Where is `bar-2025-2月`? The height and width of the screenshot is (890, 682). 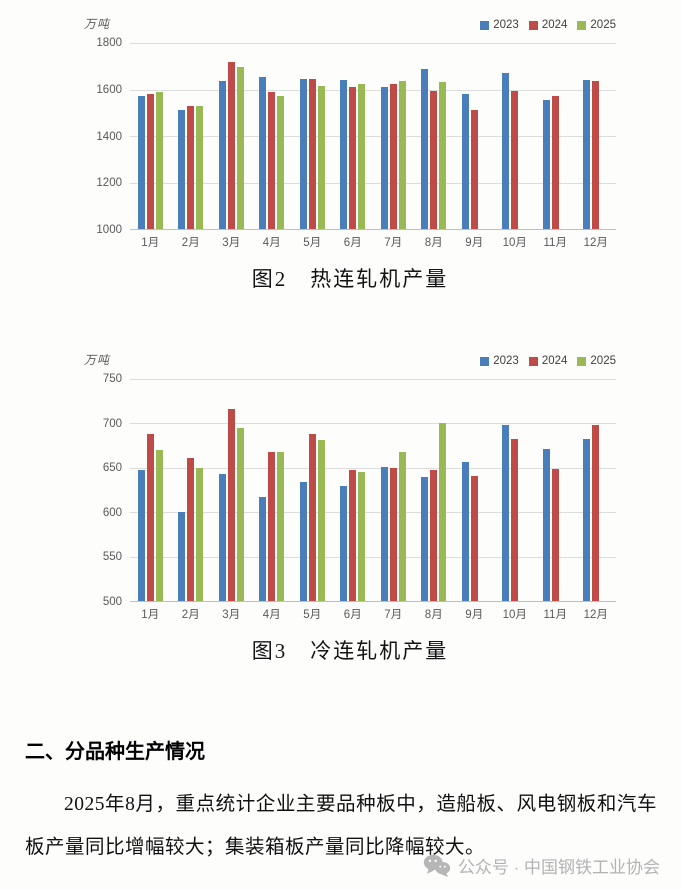
bar-2025-2月 is located at coordinates (200, 167).